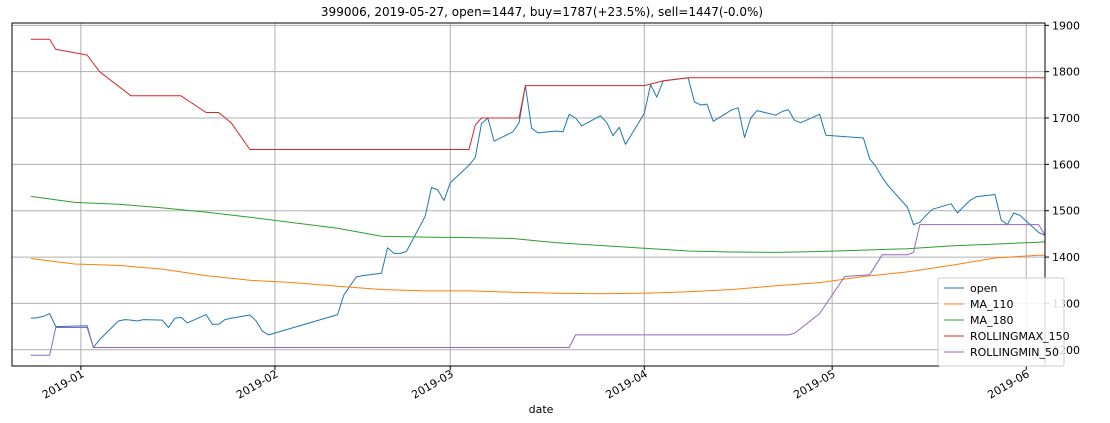  Describe the element at coordinates (983, 288) in the screenshot. I see `legend-label: open` at that location.